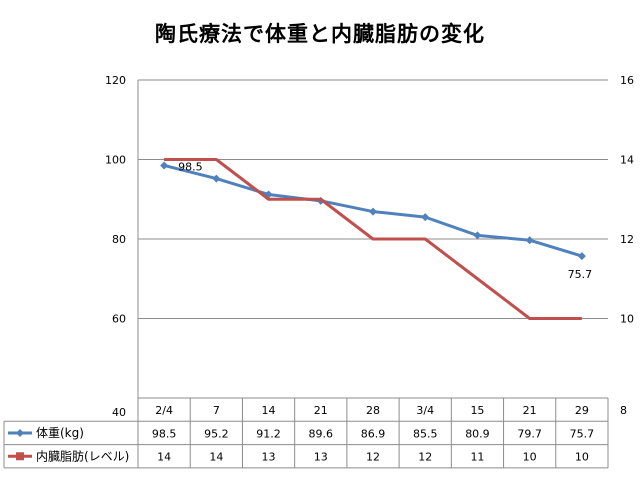  I want to click on data-label: 75.7, so click(580, 274).